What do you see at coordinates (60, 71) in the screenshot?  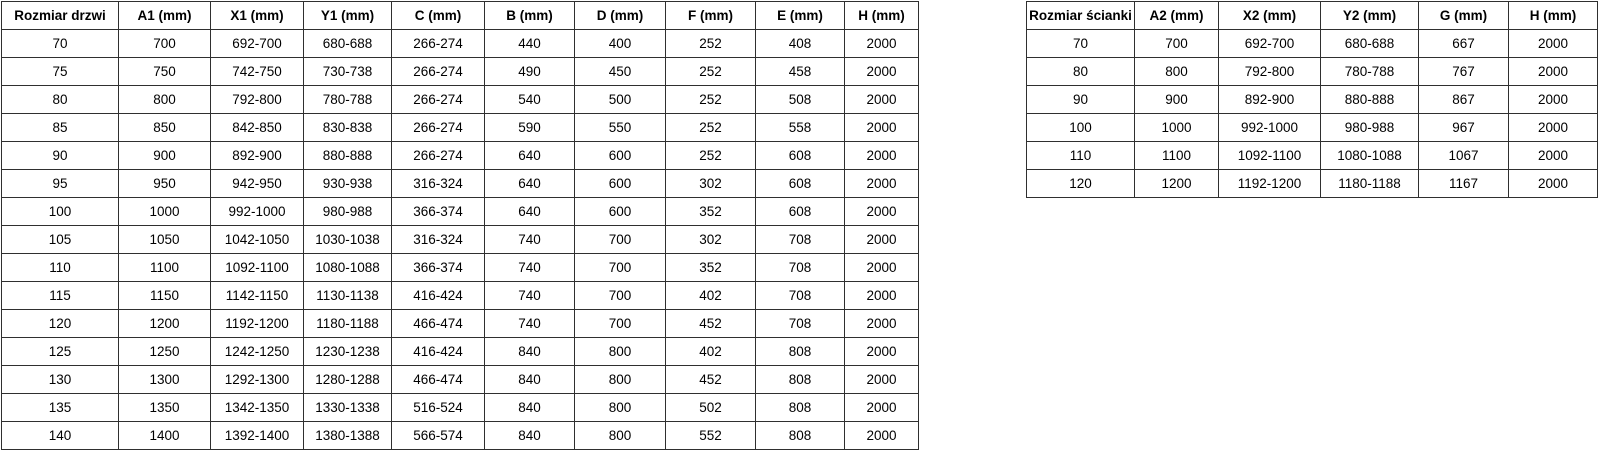 I see `table-cell: 75` at bounding box center [60, 71].